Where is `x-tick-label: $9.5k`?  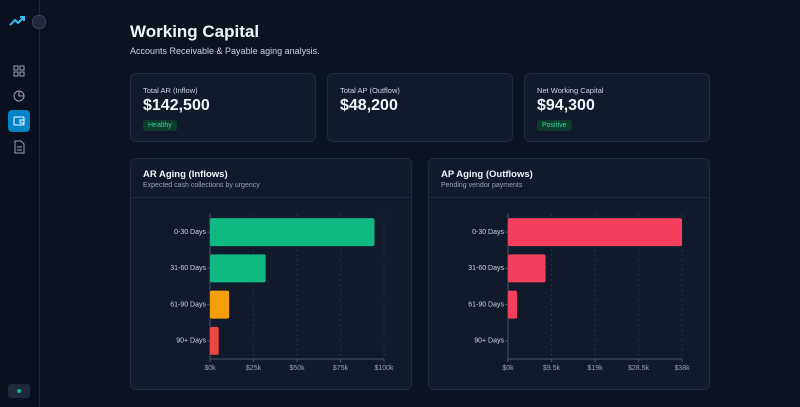
x-tick-label: $9.5k is located at coordinates (552, 368).